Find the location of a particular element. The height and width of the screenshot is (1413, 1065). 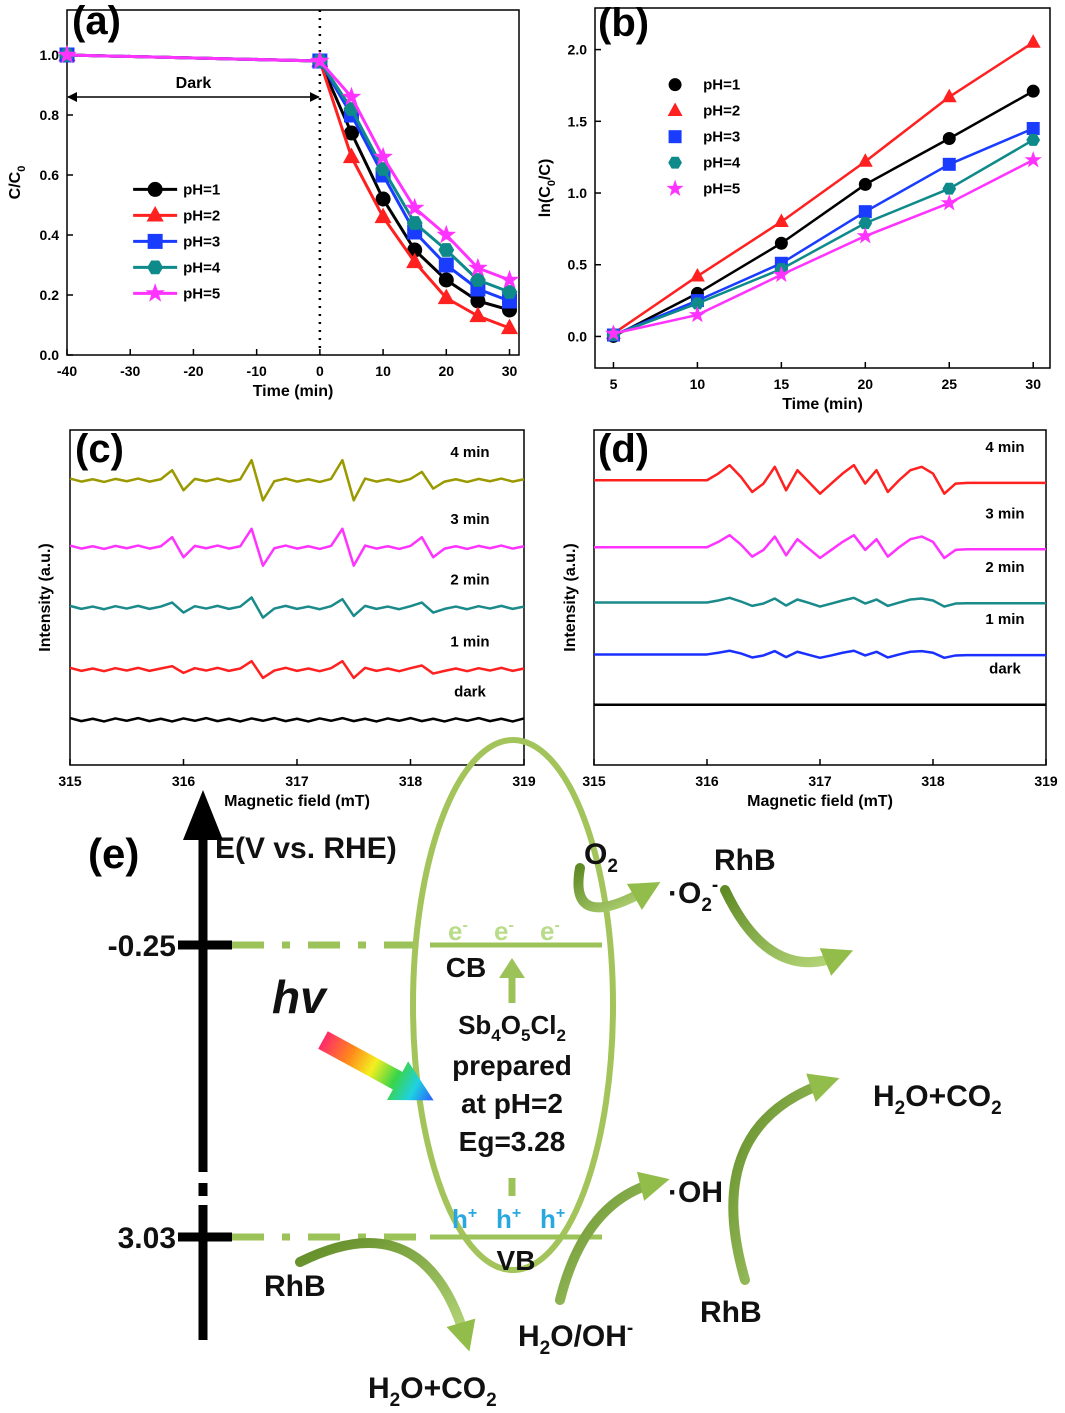

y-tick-label: 1.5 is located at coordinates (578, 121).